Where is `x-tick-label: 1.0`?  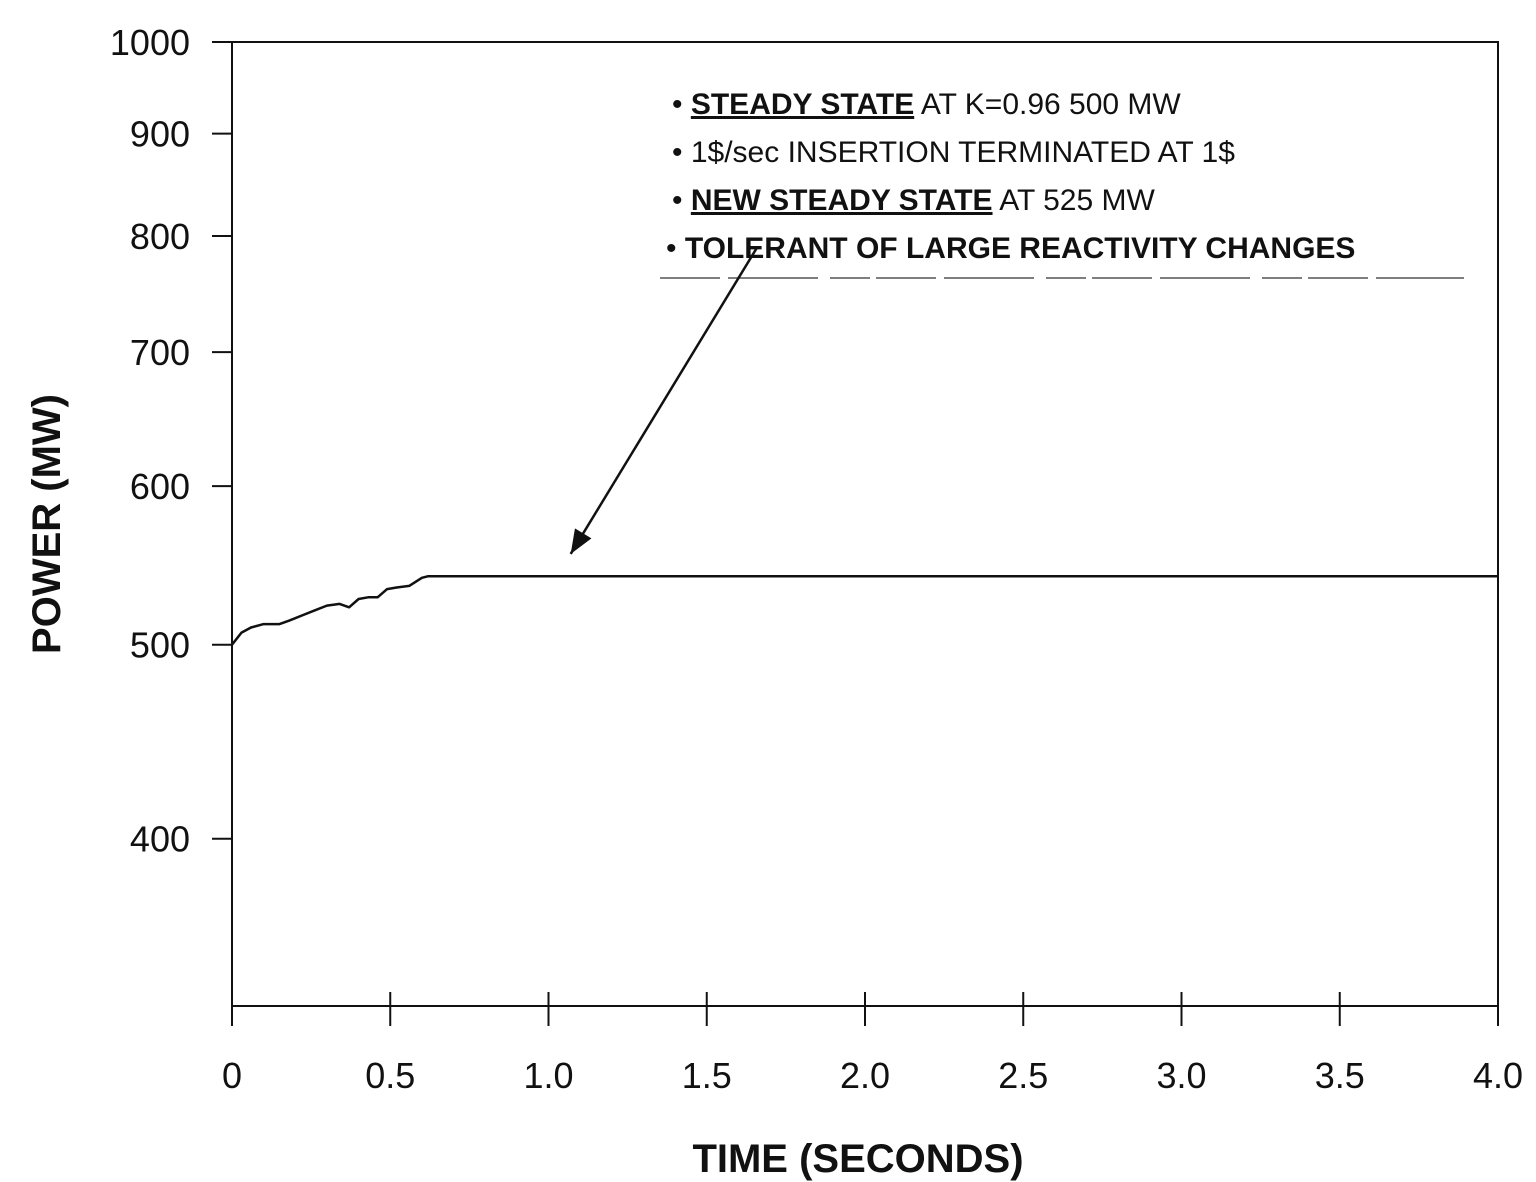
x-tick-label: 1.0 is located at coordinates (548, 1075).